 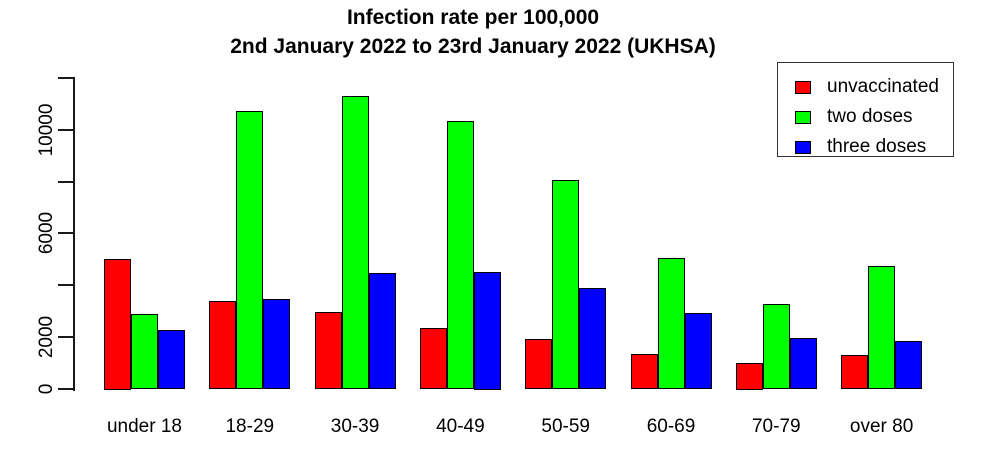 What do you see at coordinates (881, 426) in the screenshot?
I see `x-axis-label-over-80: over 80` at bounding box center [881, 426].